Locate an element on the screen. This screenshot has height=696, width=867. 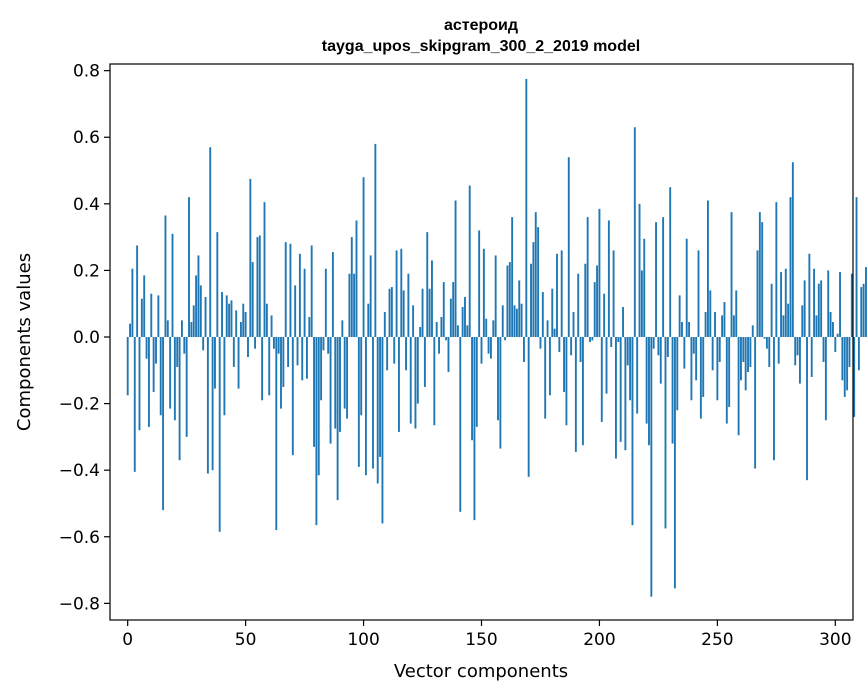
x-tick-label: 200 is located at coordinates (599, 640).